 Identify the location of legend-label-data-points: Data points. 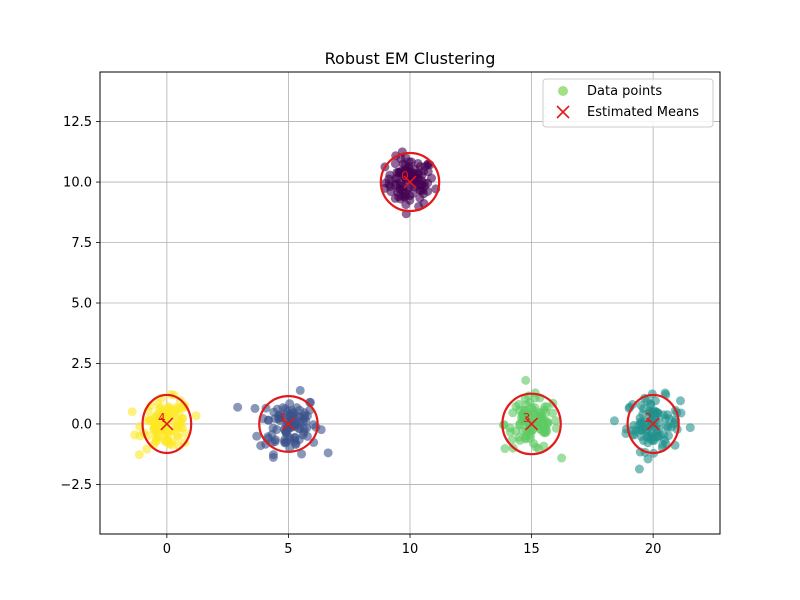
(624, 91).